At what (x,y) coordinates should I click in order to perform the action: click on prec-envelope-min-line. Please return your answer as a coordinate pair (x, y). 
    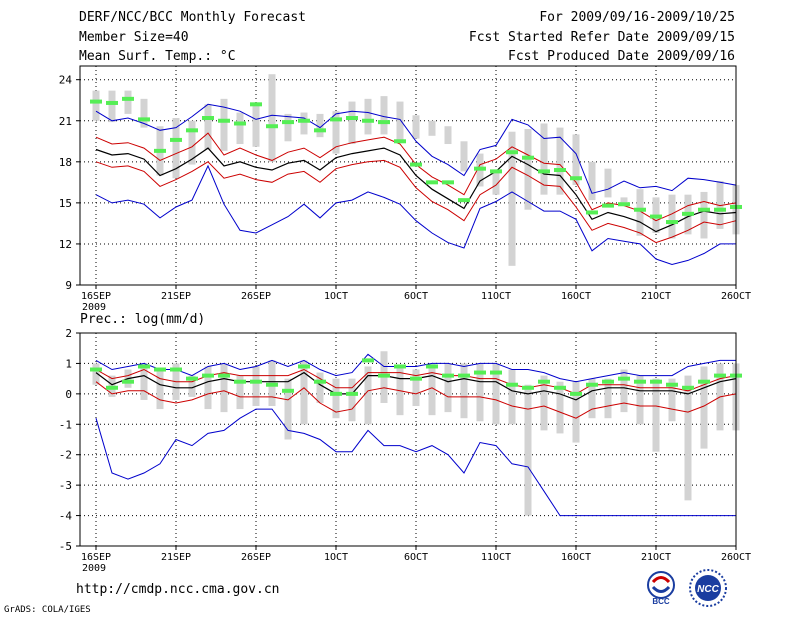
    Looking at the image, I should click on (415, 462).